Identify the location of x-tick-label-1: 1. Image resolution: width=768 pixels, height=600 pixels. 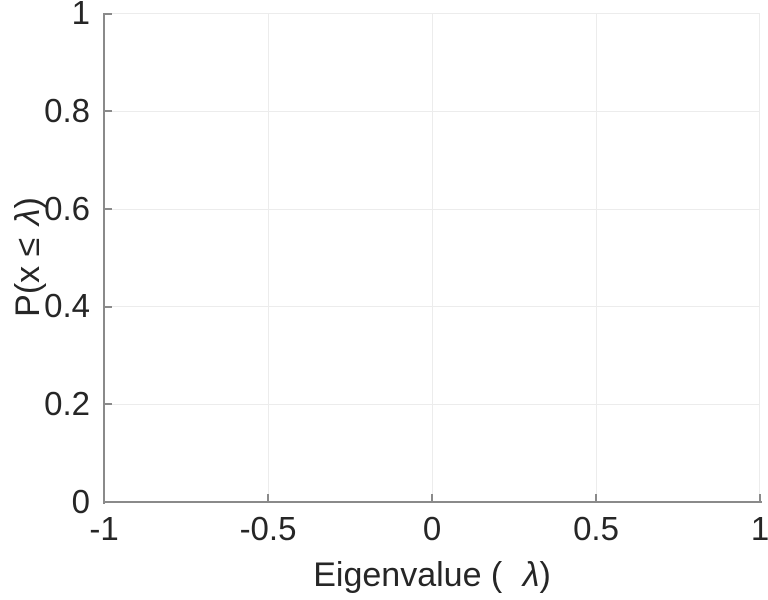
(759, 528).